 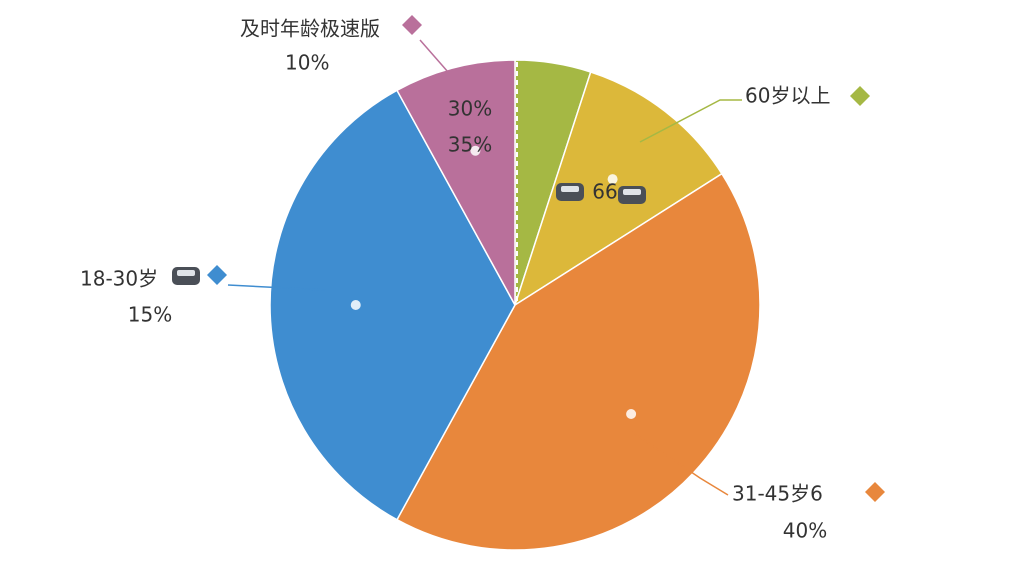 I want to click on category-label: 60岁以上, so click(x=787, y=96).